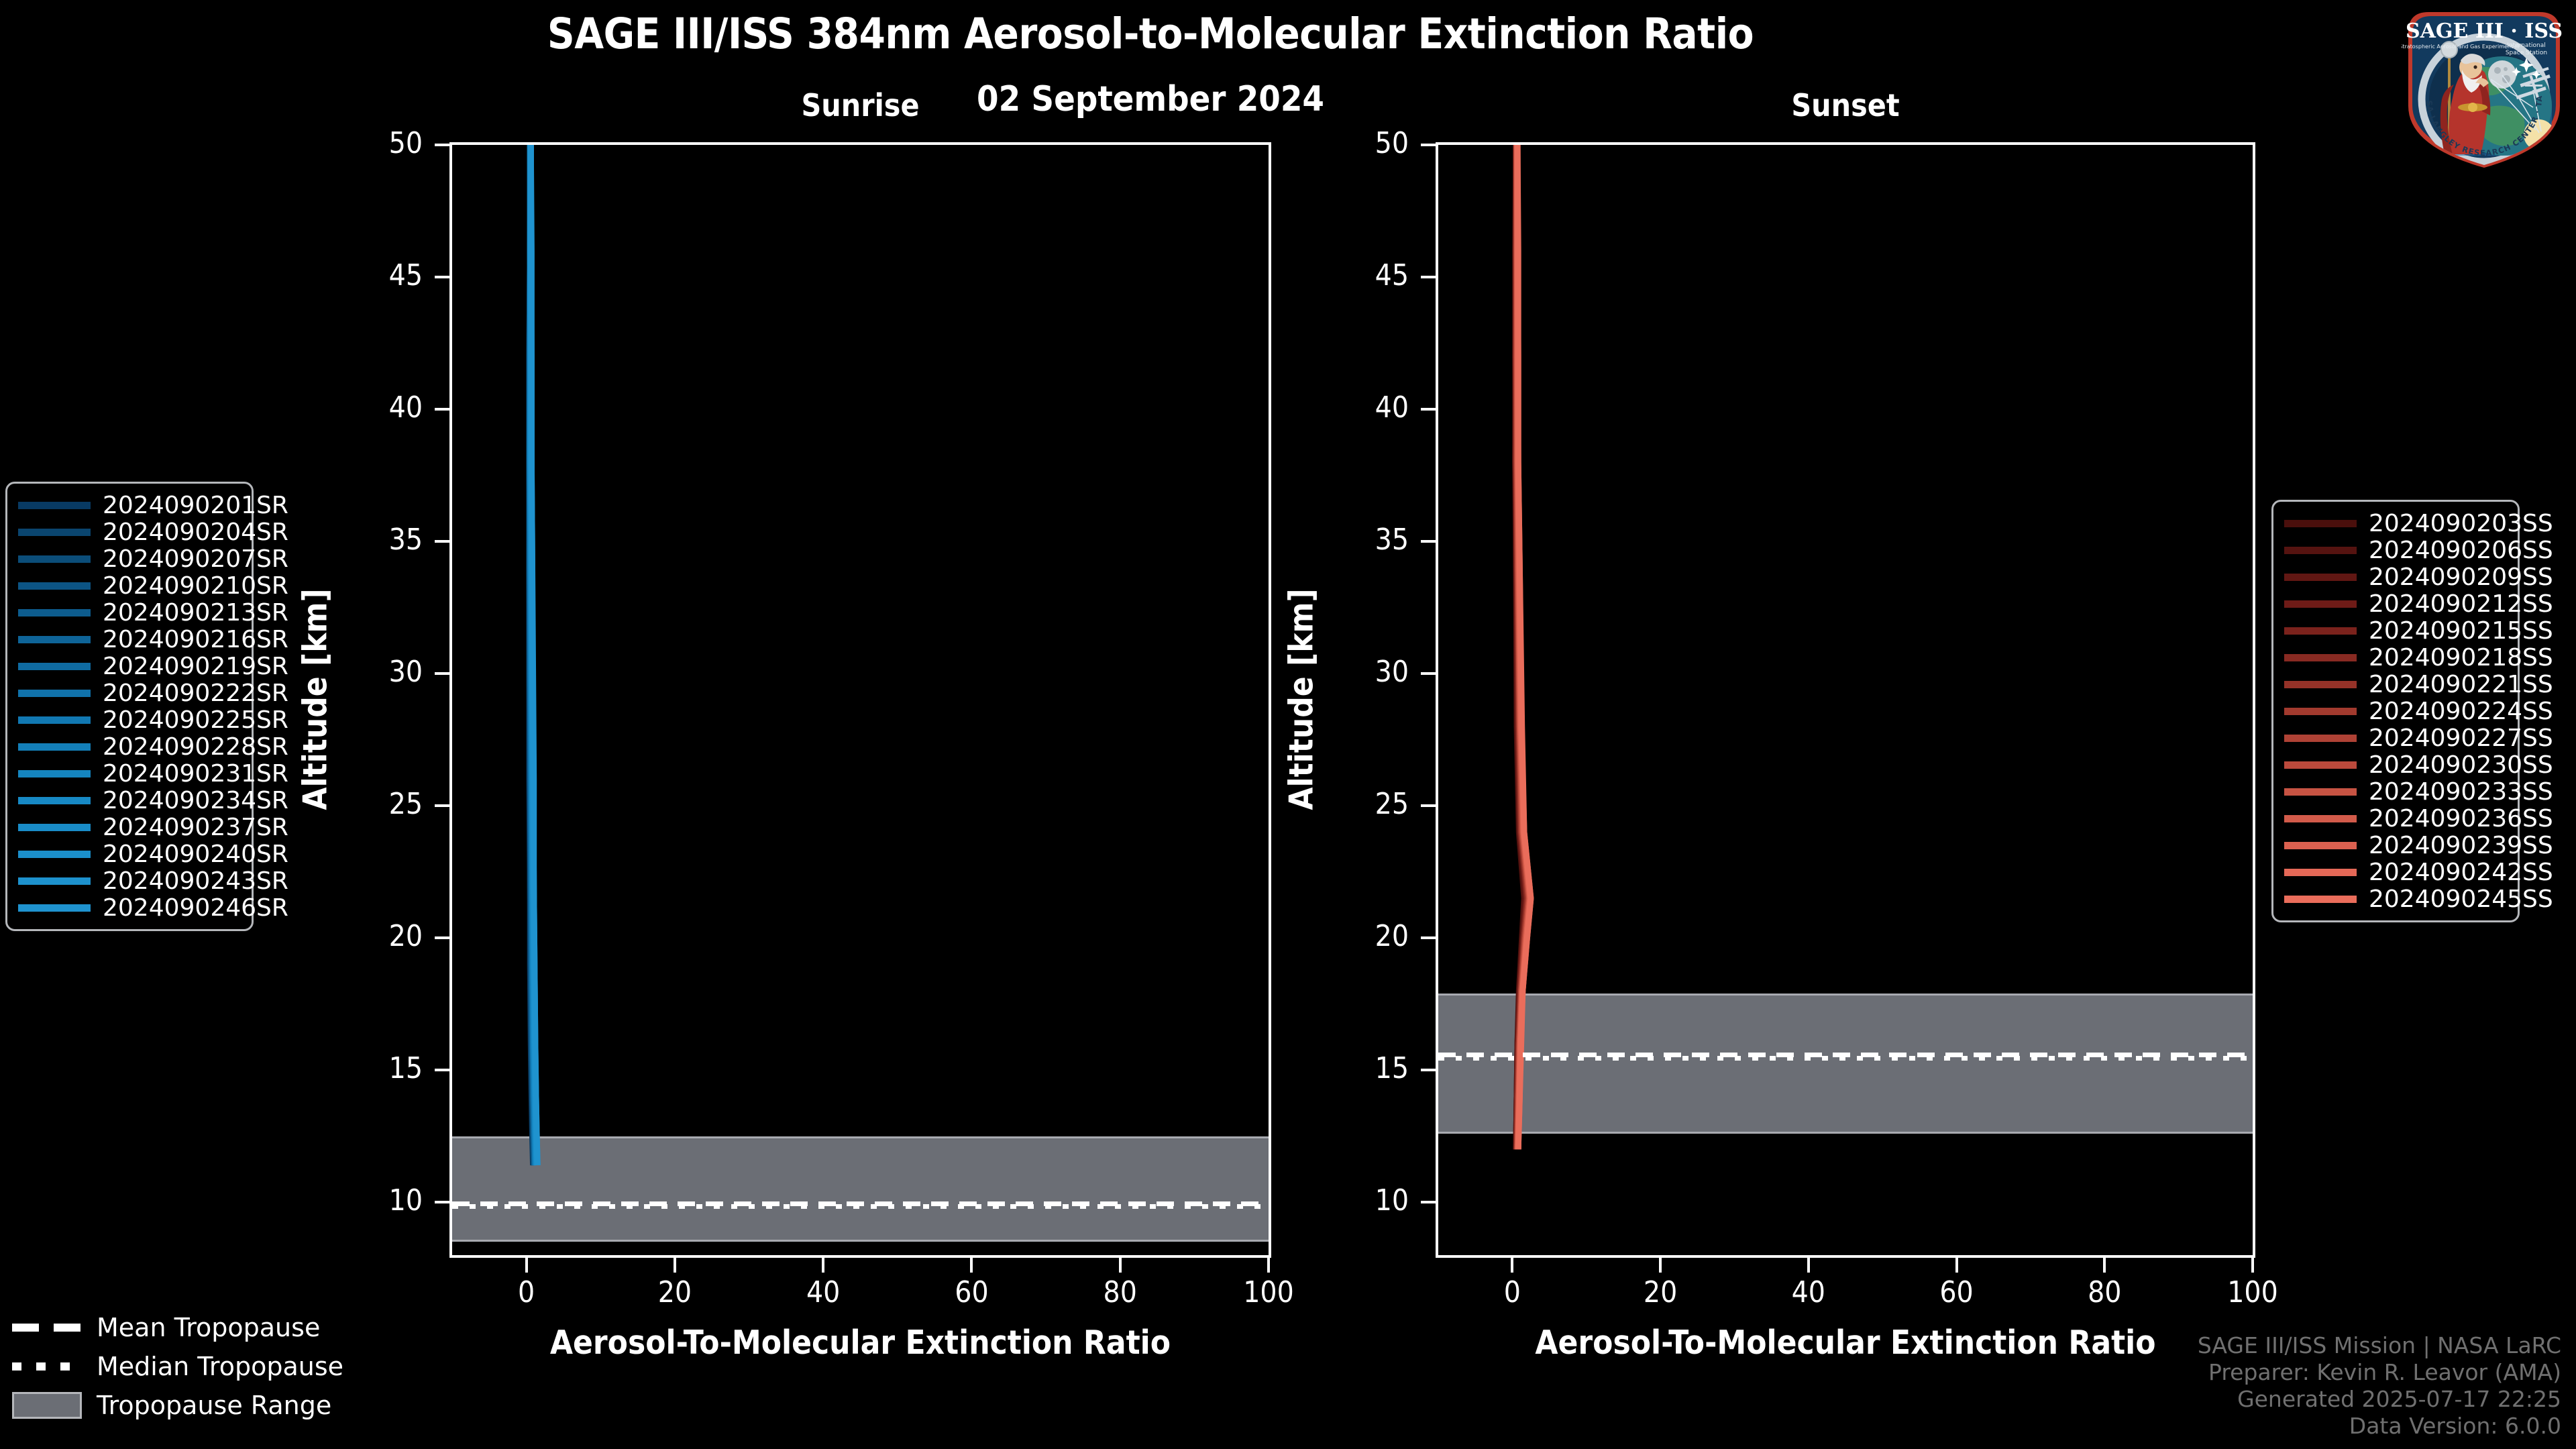 The width and height of the screenshot is (2576, 1449). I want to click on y-axis-title: Altitude [km], so click(1301, 699).